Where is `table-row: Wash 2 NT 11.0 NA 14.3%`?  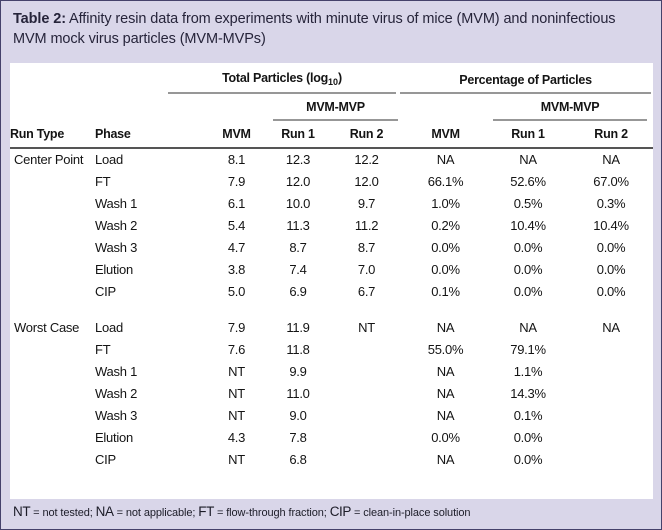
table-row: Wash 2 NT 11.0 NA 14.3% is located at coordinates (331, 394).